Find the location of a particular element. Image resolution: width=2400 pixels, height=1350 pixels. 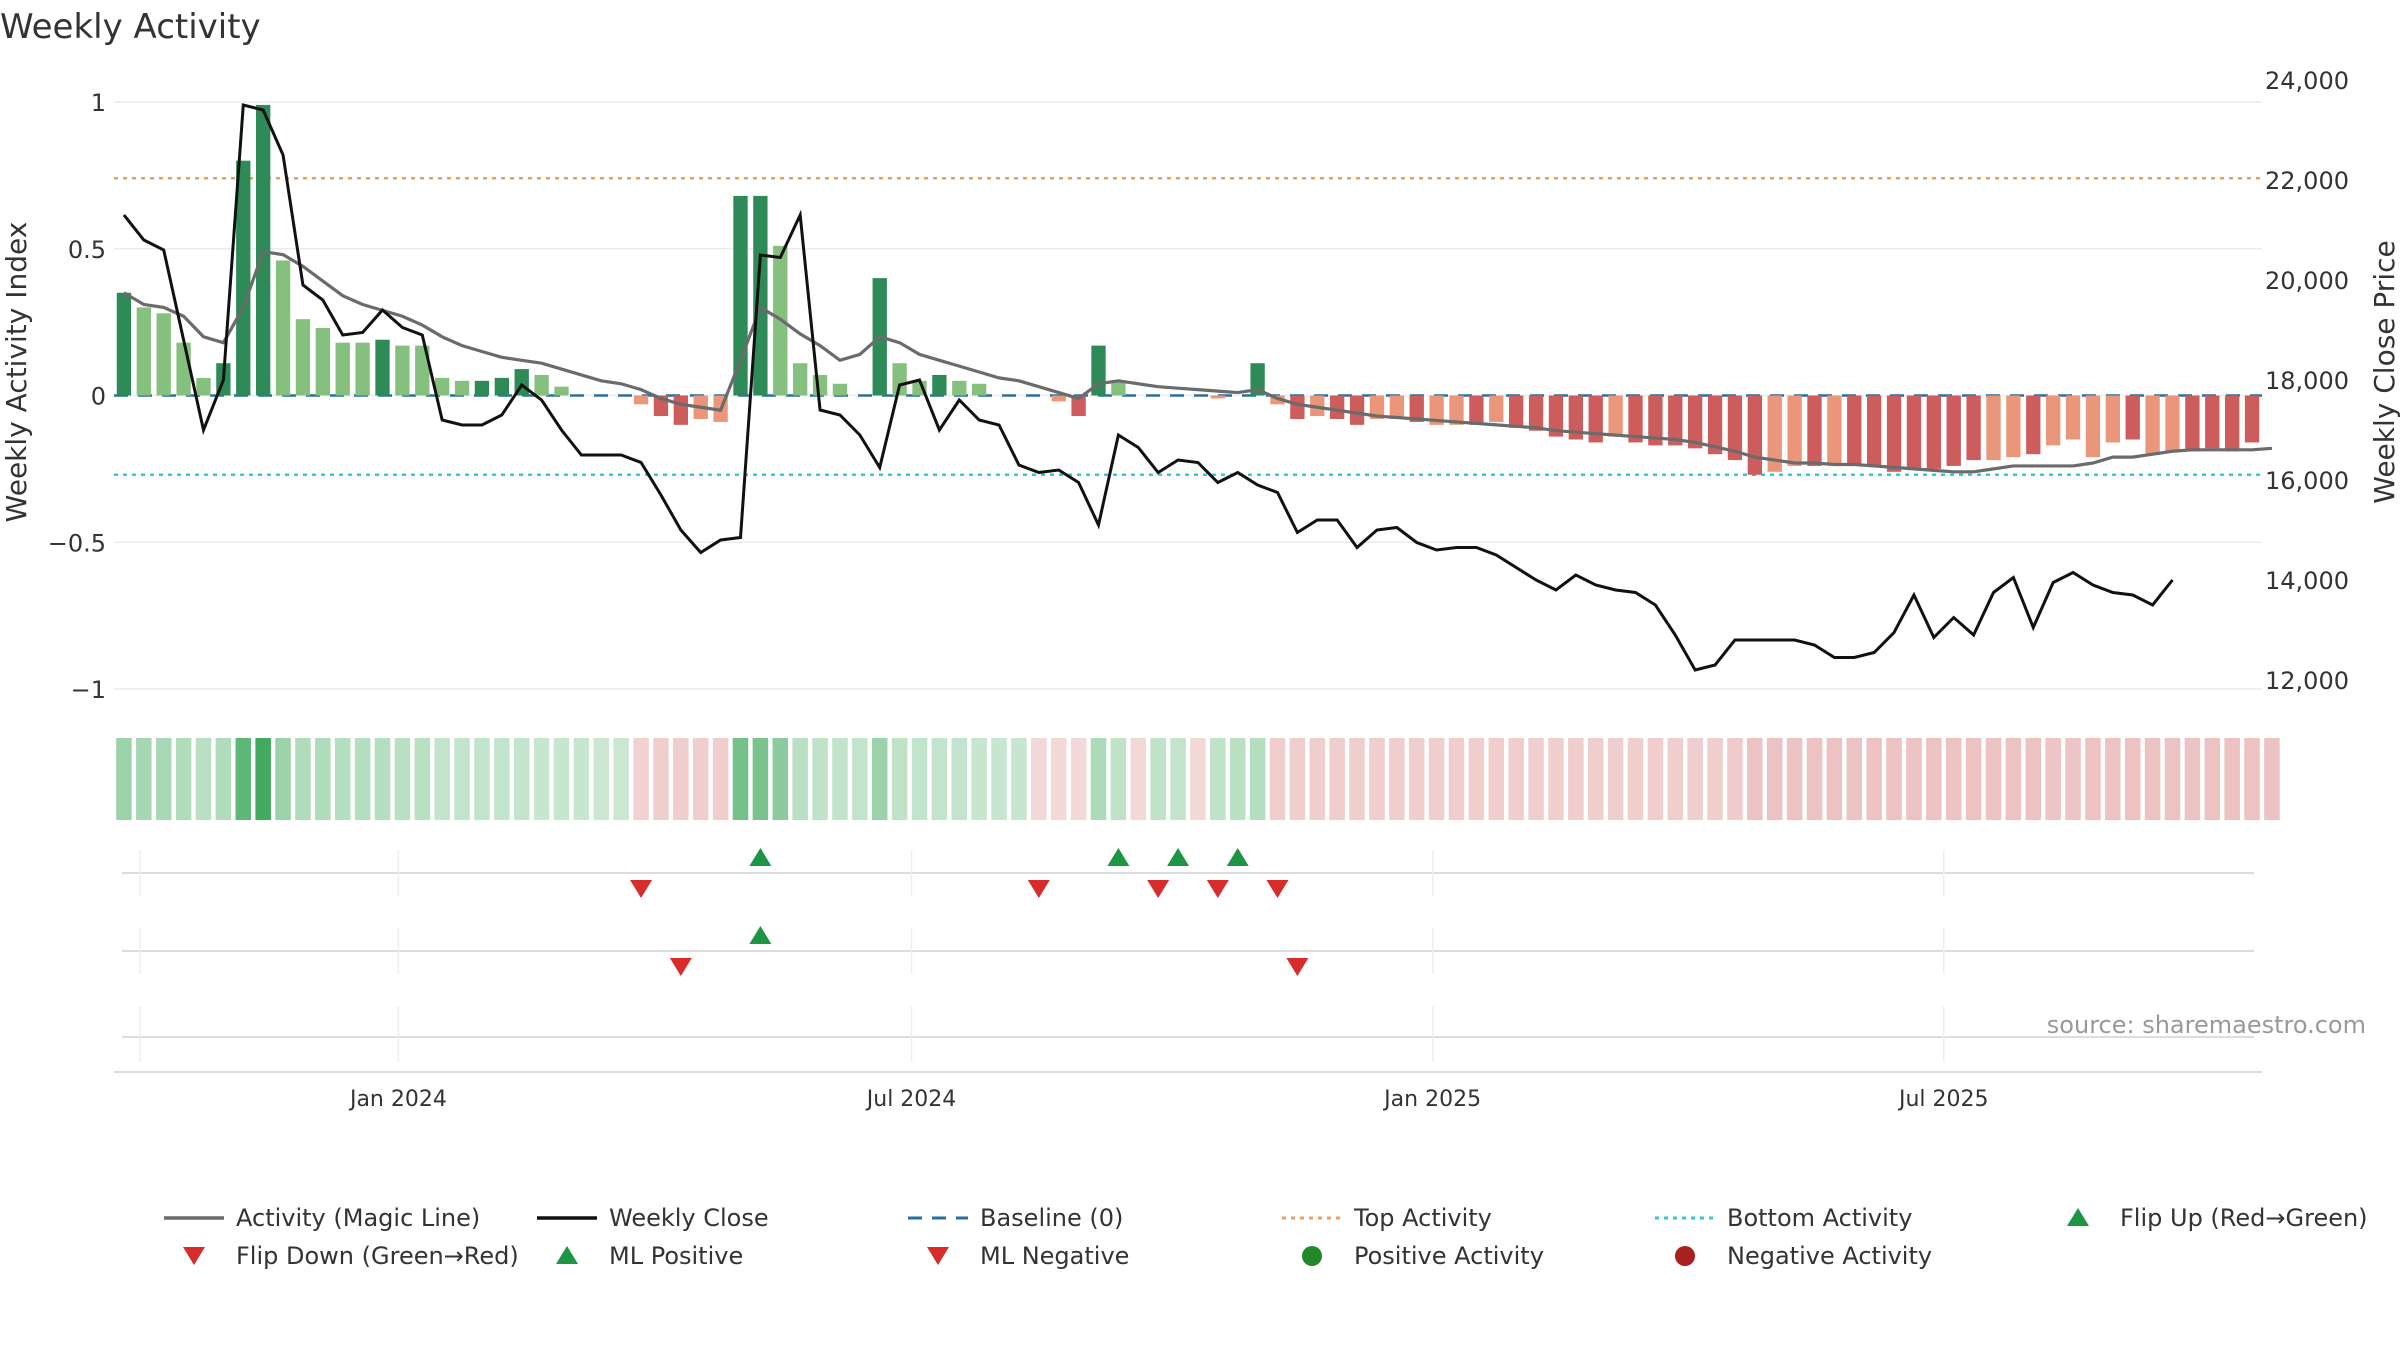

legend-item: ML Positive is located at coordinates (649, 1256).